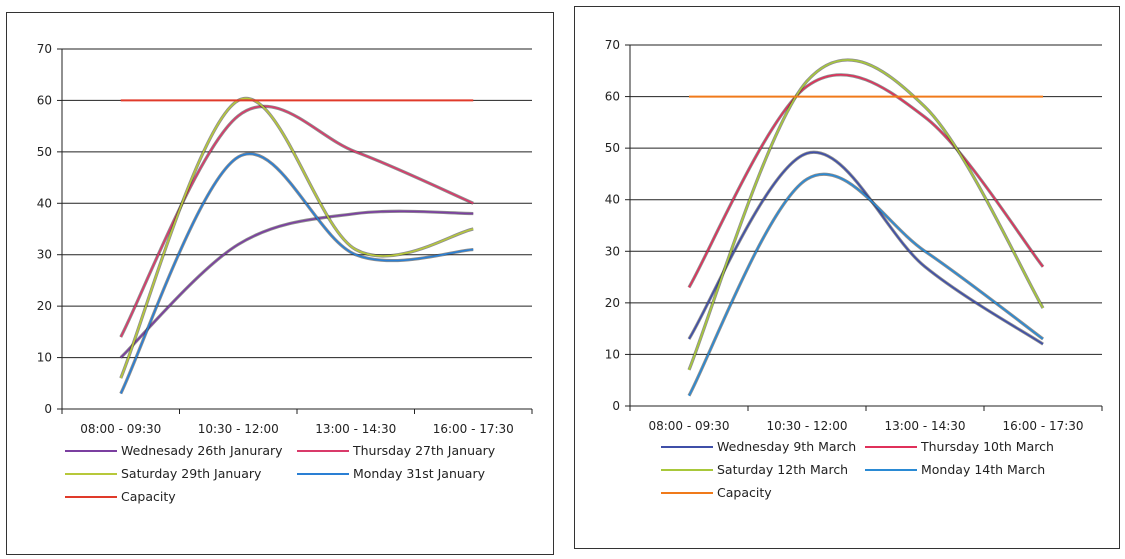 The height and width of the screenshot is (559, 1125). I want to click on legend-label: Wednesady 26th Janurary, so click(202, 450).